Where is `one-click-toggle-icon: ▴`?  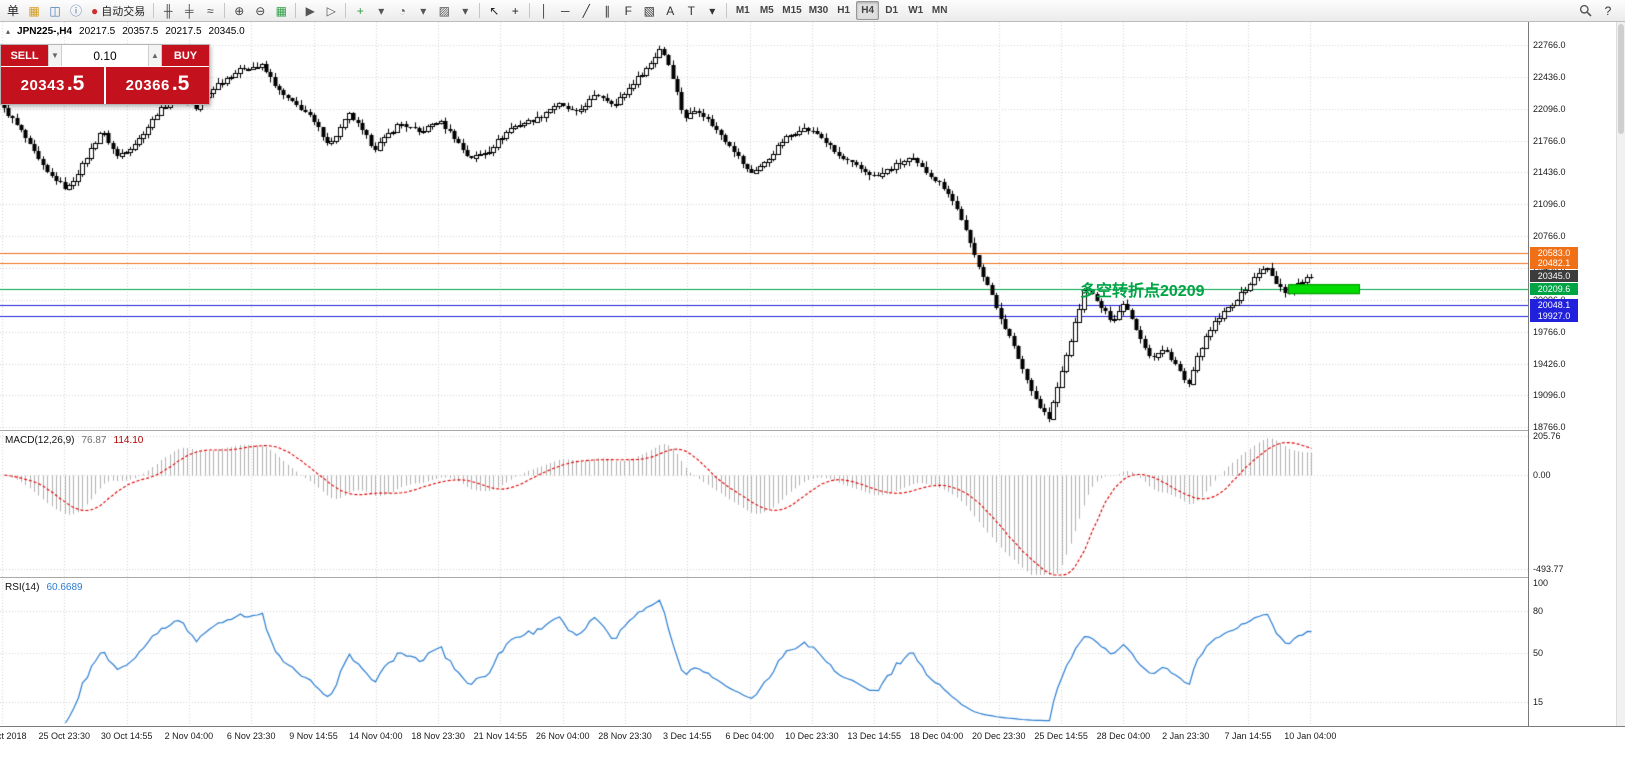 one-click-toggle-icon: ▴ is located at coordinates (8, 31).